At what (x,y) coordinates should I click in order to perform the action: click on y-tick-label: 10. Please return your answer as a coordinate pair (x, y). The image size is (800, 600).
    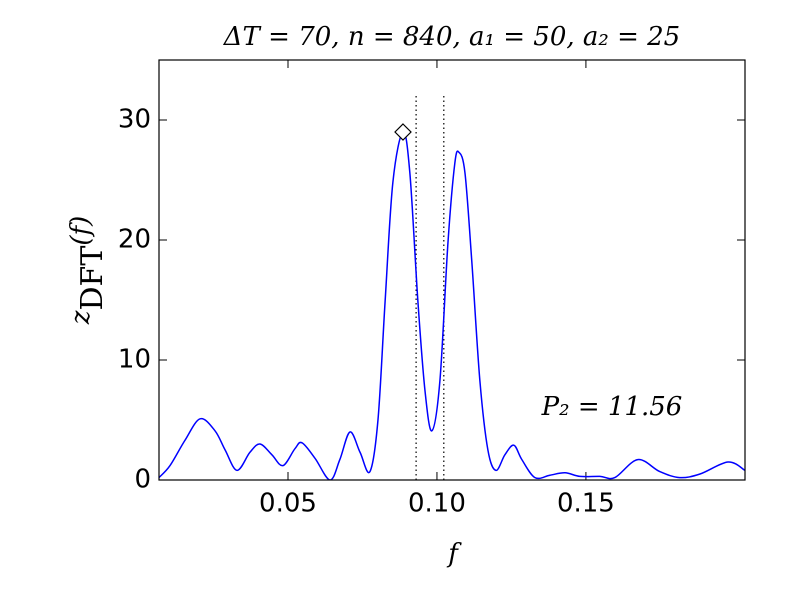
    Looking at the image, I should click on (134, 360).